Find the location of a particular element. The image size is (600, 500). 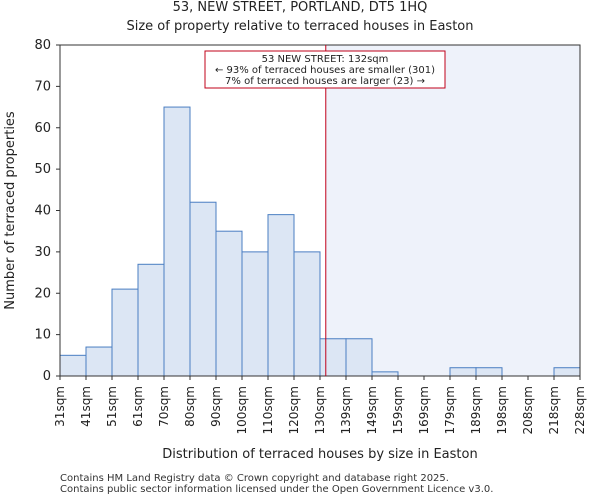

x-tick-label: 90sqm is located at coordinates (216, 406).